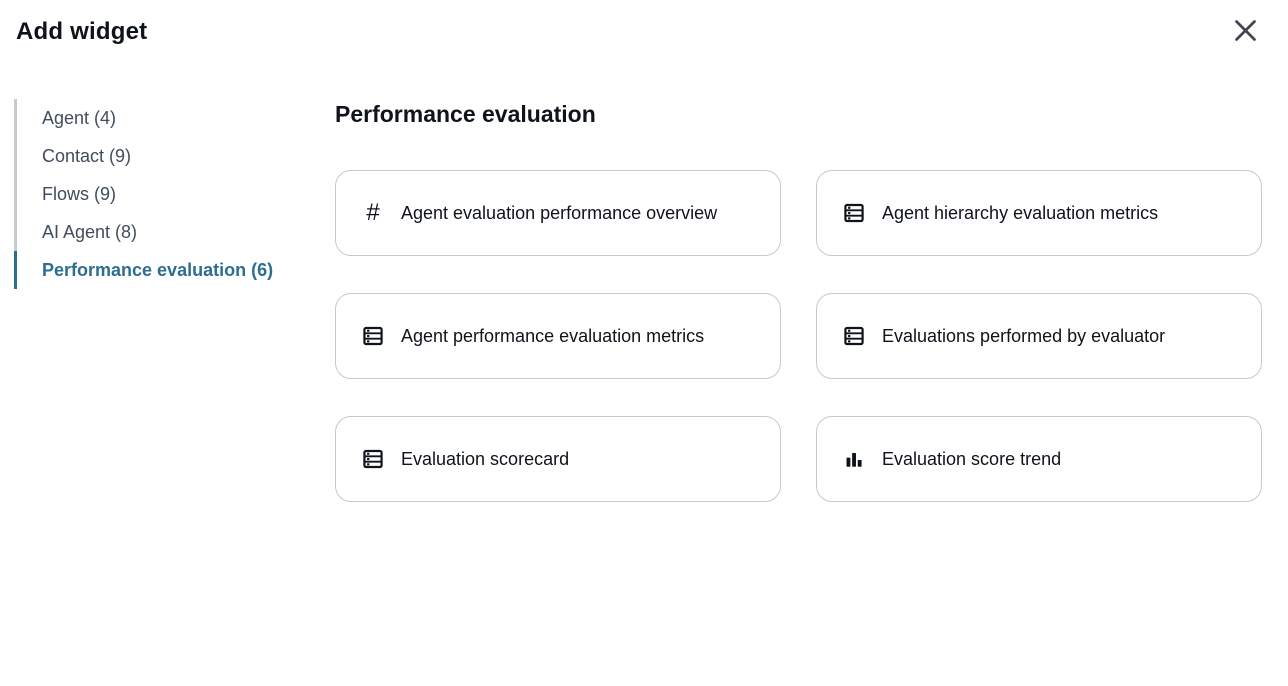 The width and height of the screenshot is (1288, 686). I want to click on widget-card-agent-hierarchy-evaluation-metrics: Agent hierarchy evaluation metrics, so click(1039, 213).